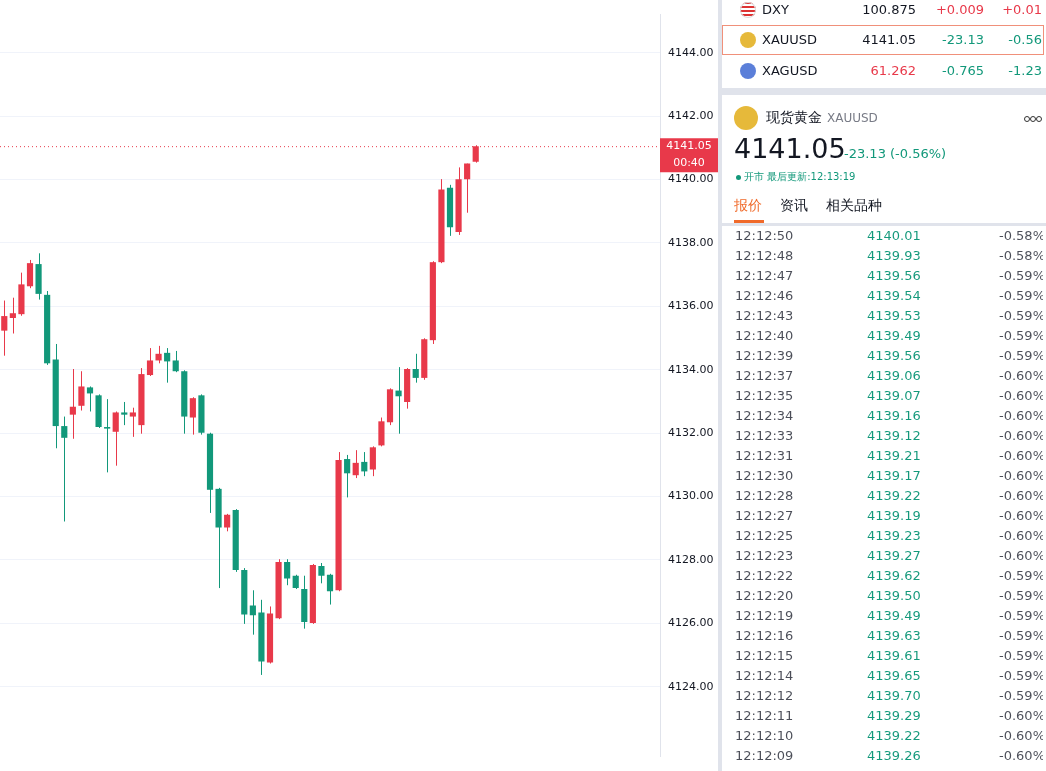  I want to click on text: 12:12:15 4139.61 -0.59%, so click(890, 657).